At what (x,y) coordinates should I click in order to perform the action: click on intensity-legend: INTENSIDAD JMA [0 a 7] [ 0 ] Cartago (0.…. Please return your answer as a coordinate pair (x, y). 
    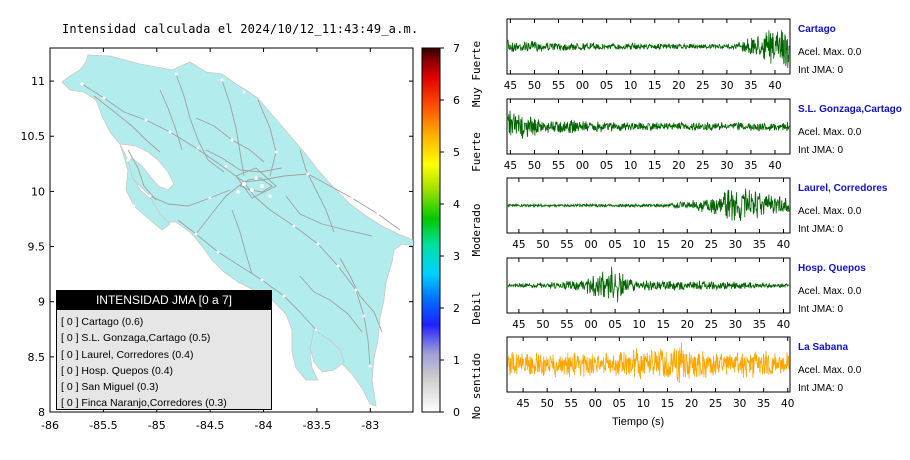
    Looking at the image, I should click on (164, 350).